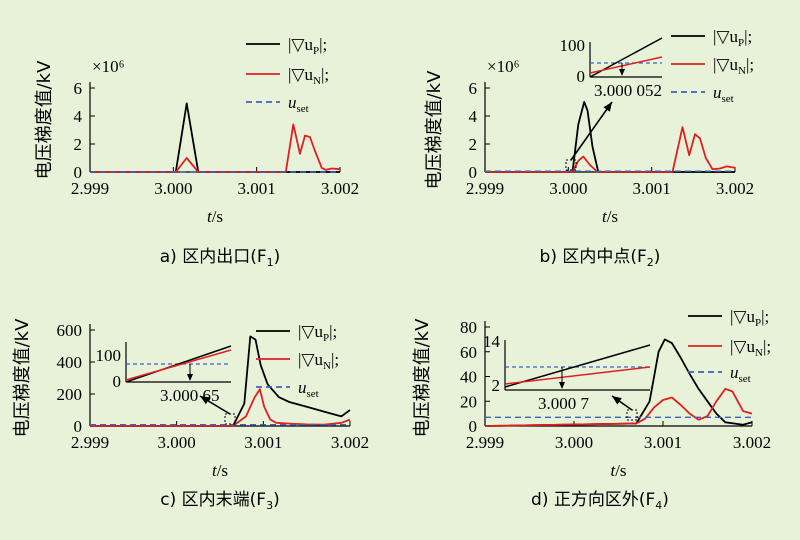 This screenshot has width=800, height=540. I want to click on y-tick-label: 600, so click(70, 330).